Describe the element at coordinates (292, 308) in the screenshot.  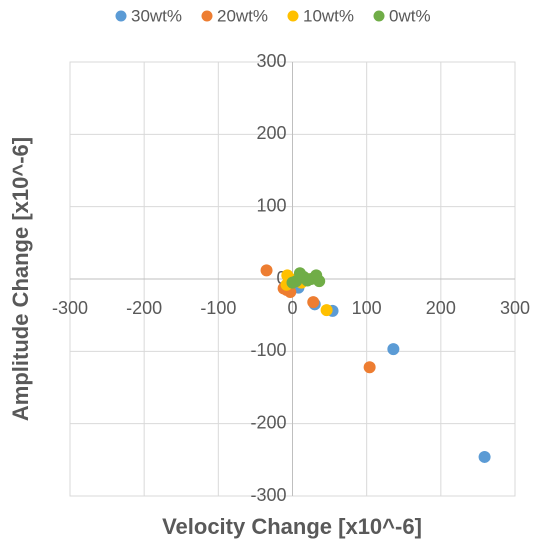
I see `x-tick-label: 0` at that location.